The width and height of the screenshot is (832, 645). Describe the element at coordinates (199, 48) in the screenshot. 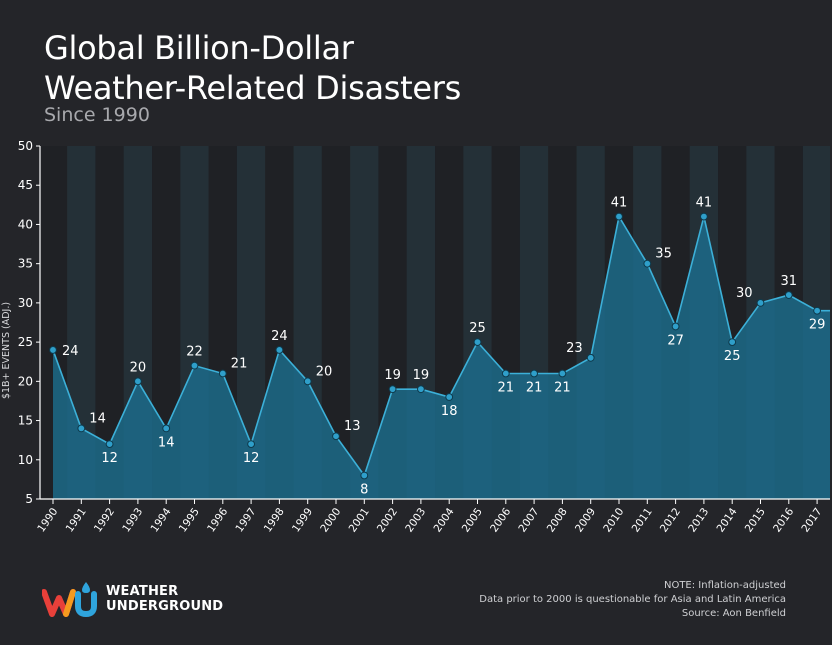

I see `chart-title-line1: Global Billion-Dollar` at that location.